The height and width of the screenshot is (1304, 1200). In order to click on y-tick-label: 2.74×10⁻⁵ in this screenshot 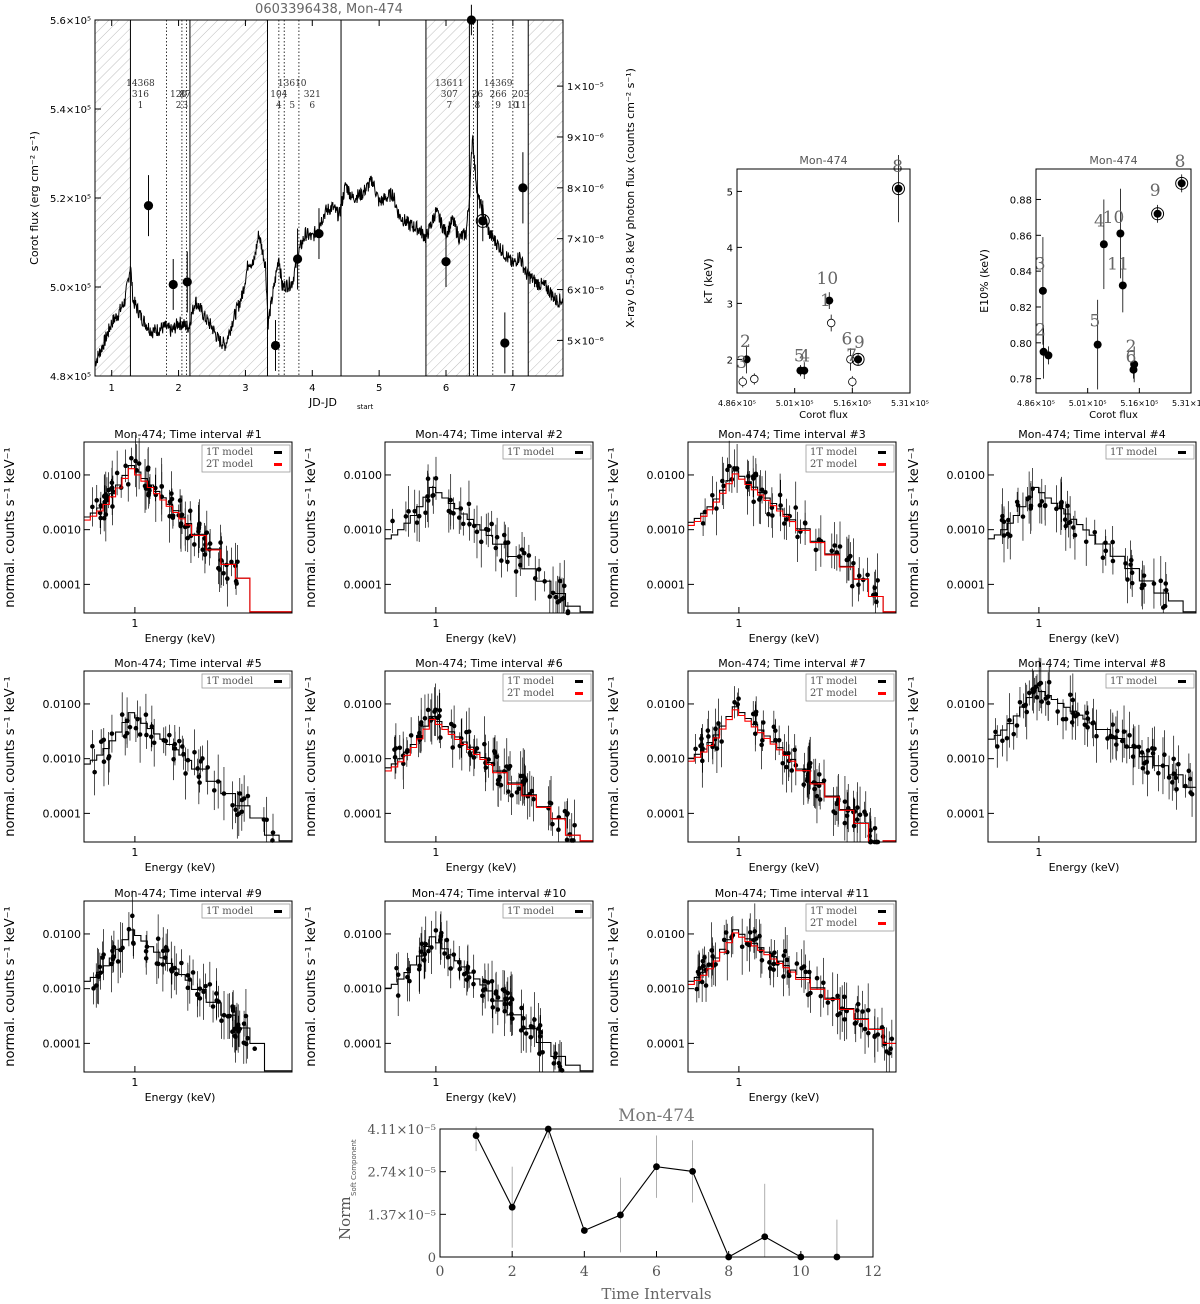, I will do `click(402, 1173)`.